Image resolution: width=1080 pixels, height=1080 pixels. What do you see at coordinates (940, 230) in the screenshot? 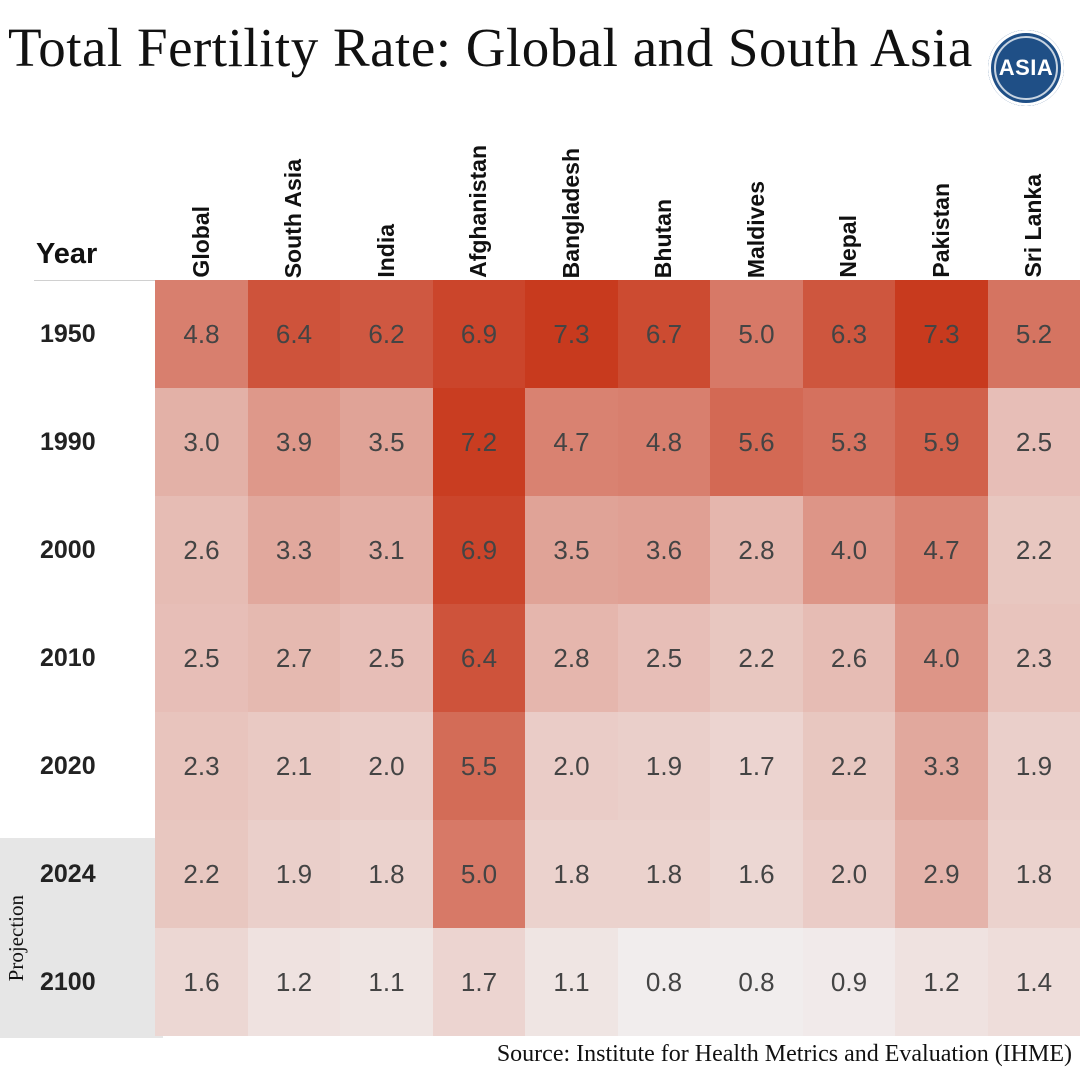
I see `column-header-label: Pakistan` at bounding box center [940, 230].